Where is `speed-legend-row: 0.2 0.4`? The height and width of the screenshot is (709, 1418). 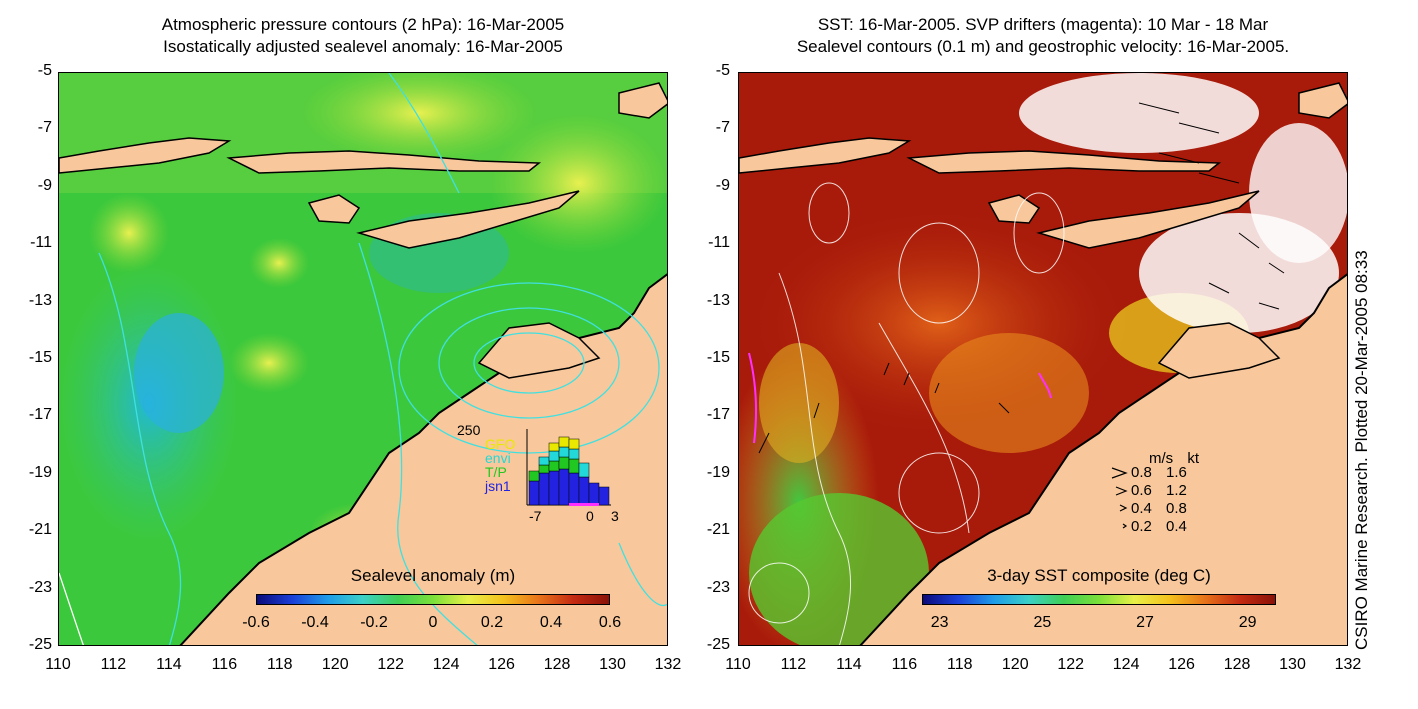 speed-legend-row: 0.2 0.4 is located at coordinates (1159, 526).